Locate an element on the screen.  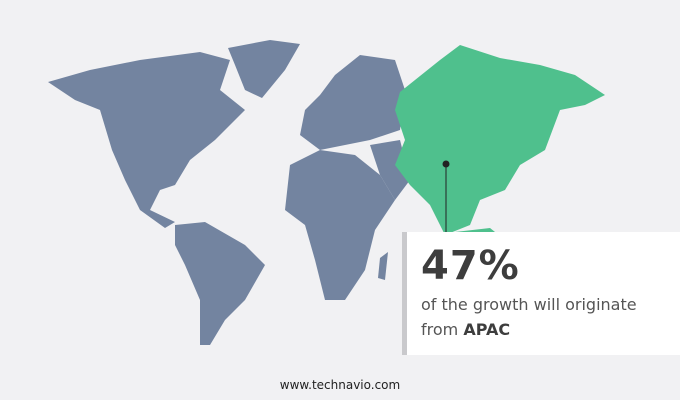
madagascar is located at coordinates (383, 266).